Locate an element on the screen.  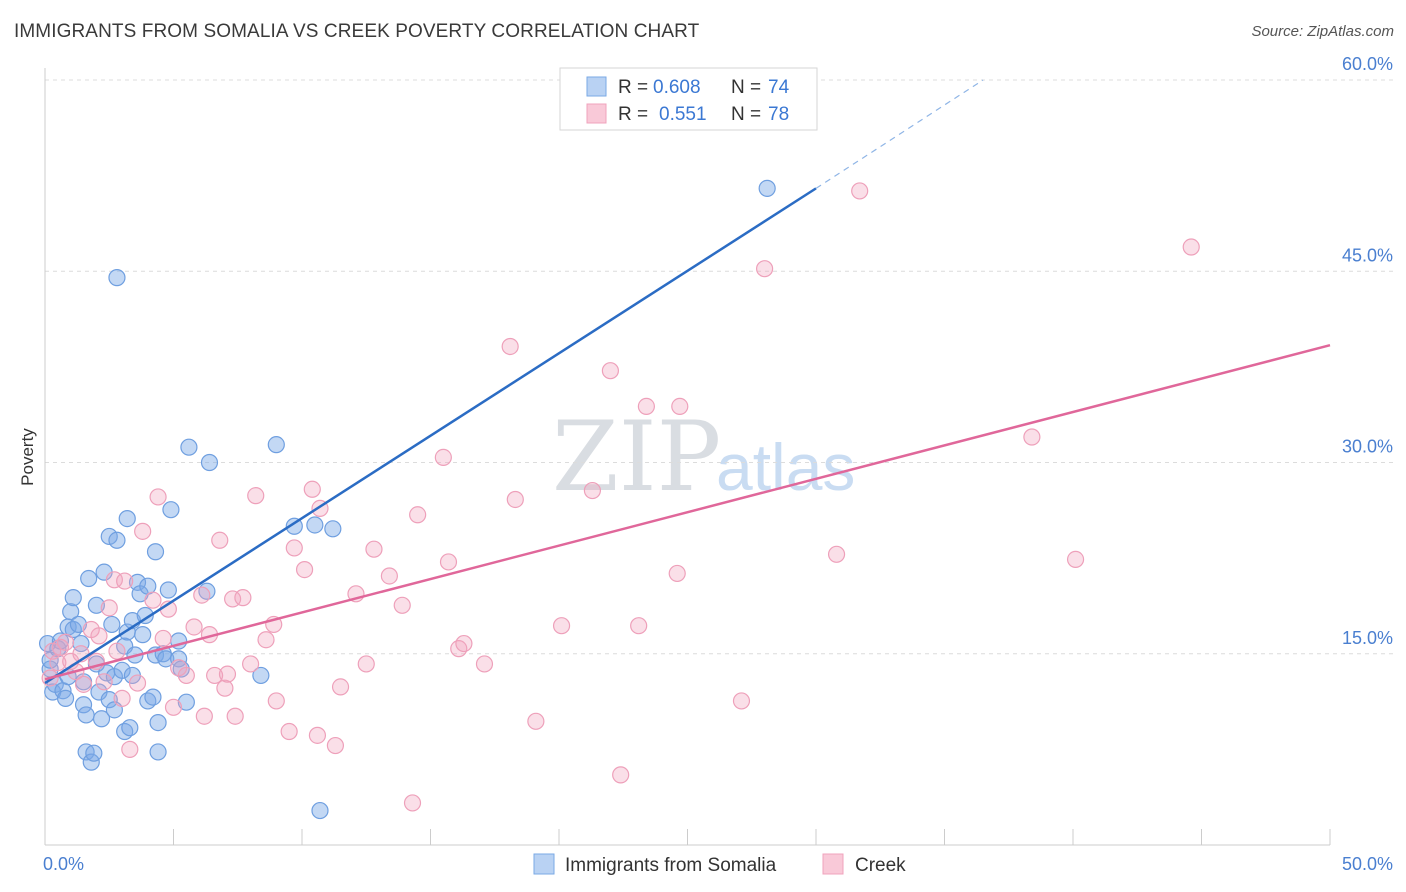
legend-n-label-creek: N = is located at coordinates (746, 114).